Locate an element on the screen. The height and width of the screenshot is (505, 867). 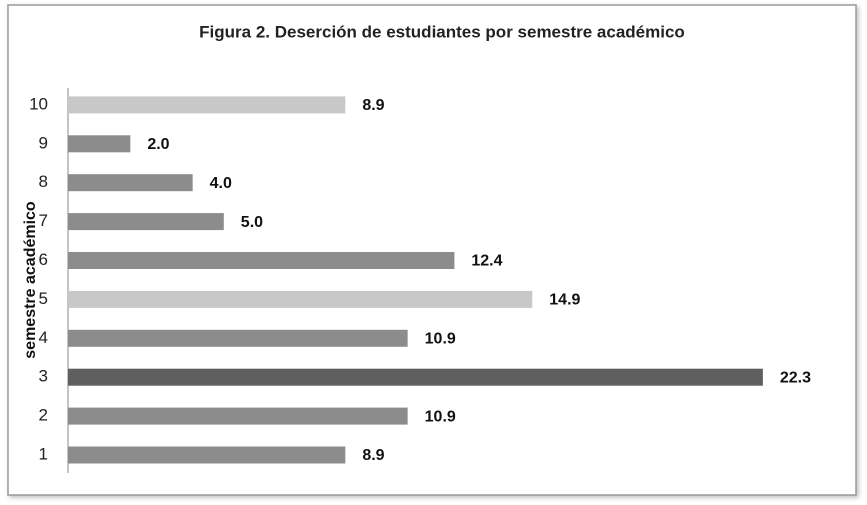
y-tick-label: 6 is located at coordinates (43, 259).